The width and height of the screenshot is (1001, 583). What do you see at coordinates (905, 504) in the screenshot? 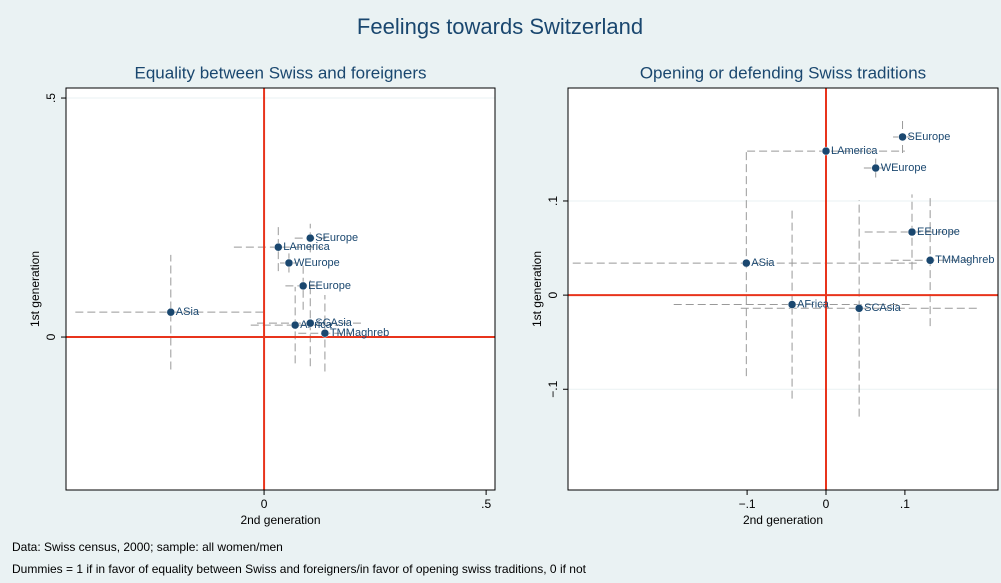
I see `x-tick-label: .1` at bounding box center [905, 504].